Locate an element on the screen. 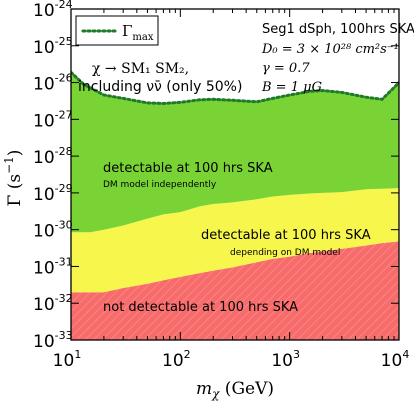  y-tick-label: 10-30 is located at coordinates (53, 230).